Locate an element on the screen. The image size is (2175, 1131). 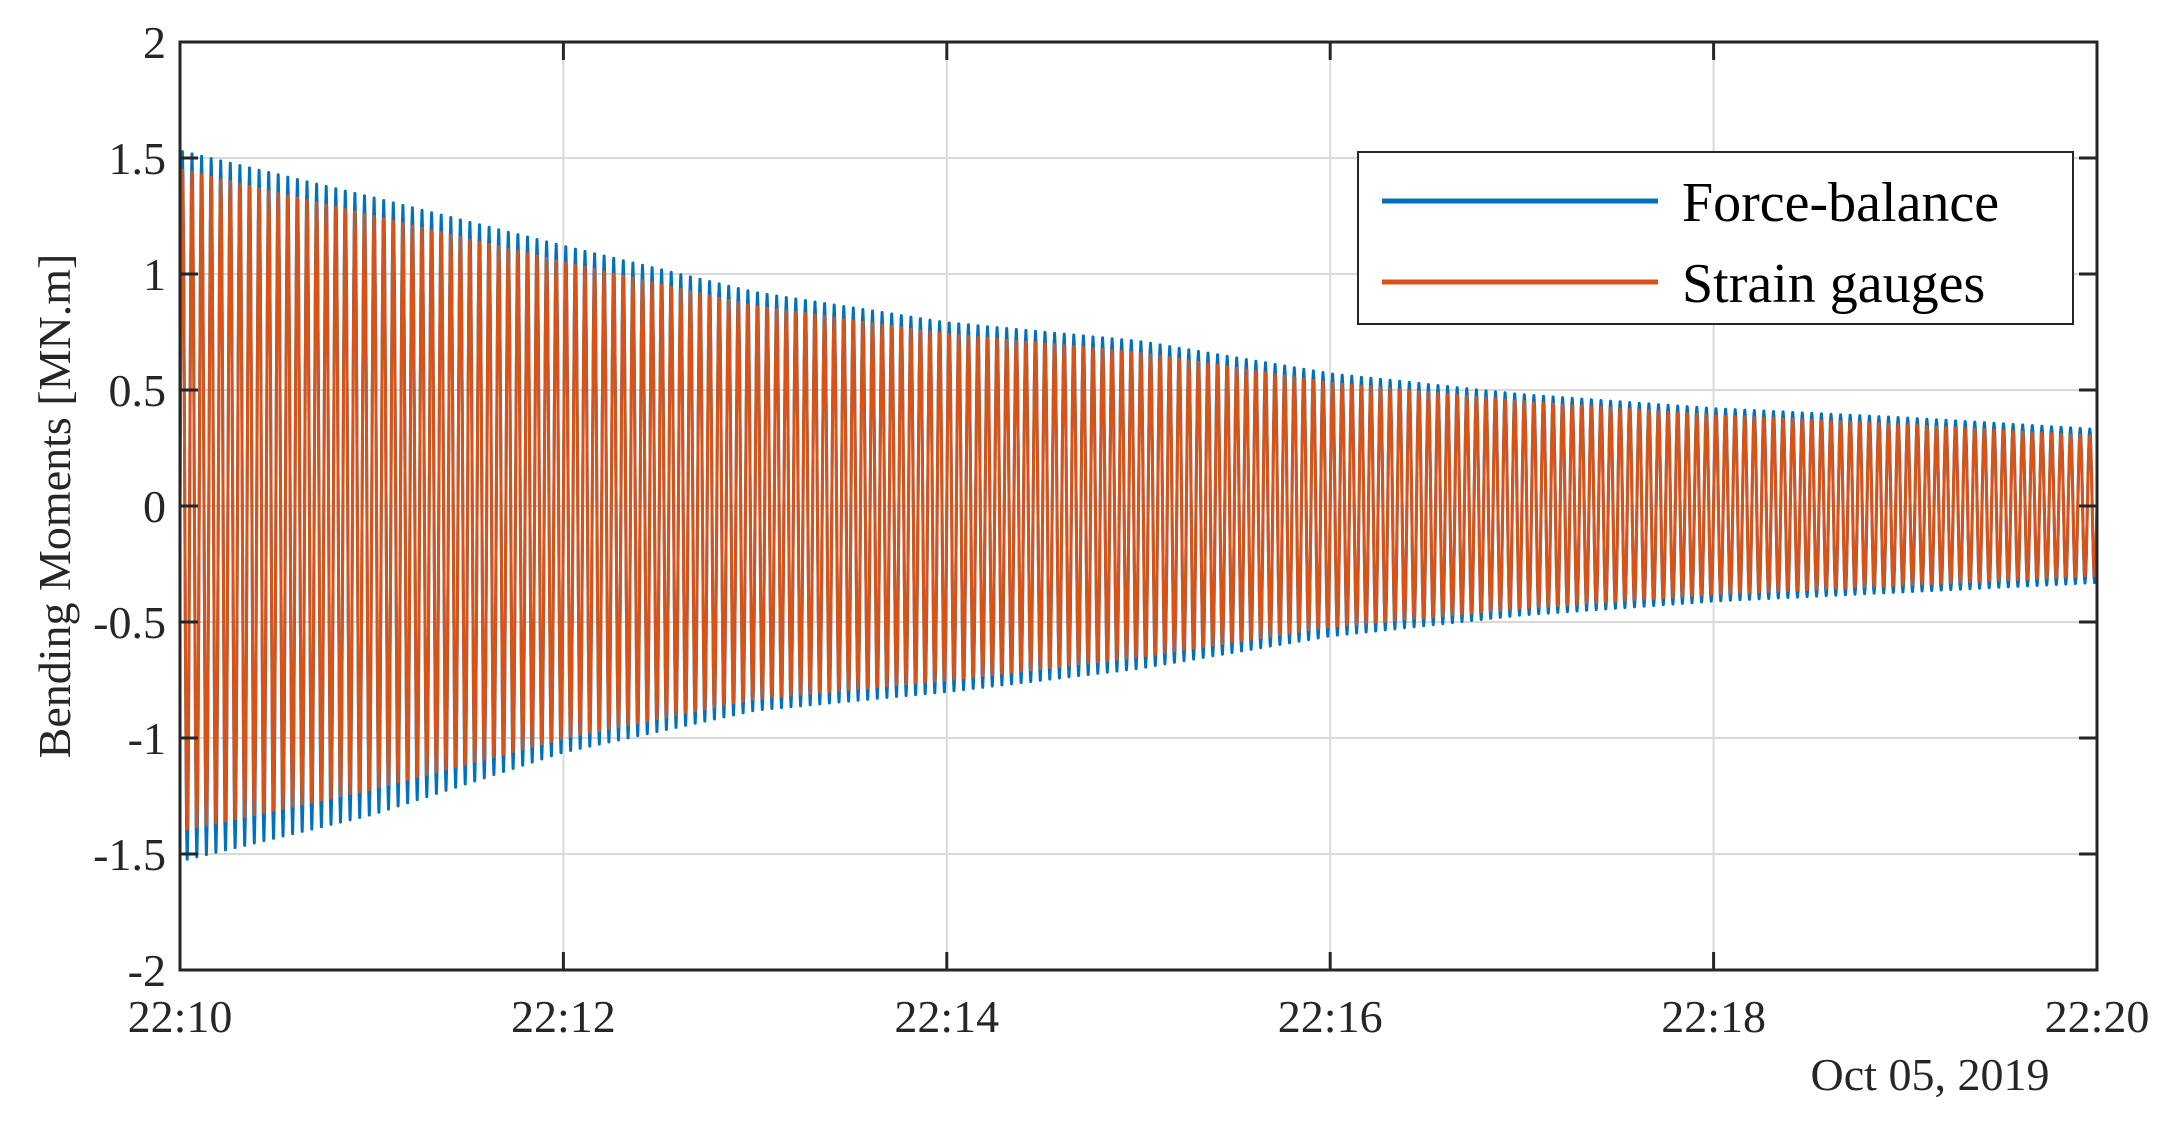
x-axis-date-label: Oct 05, 2019 is located at coordinates (1930, 1074).